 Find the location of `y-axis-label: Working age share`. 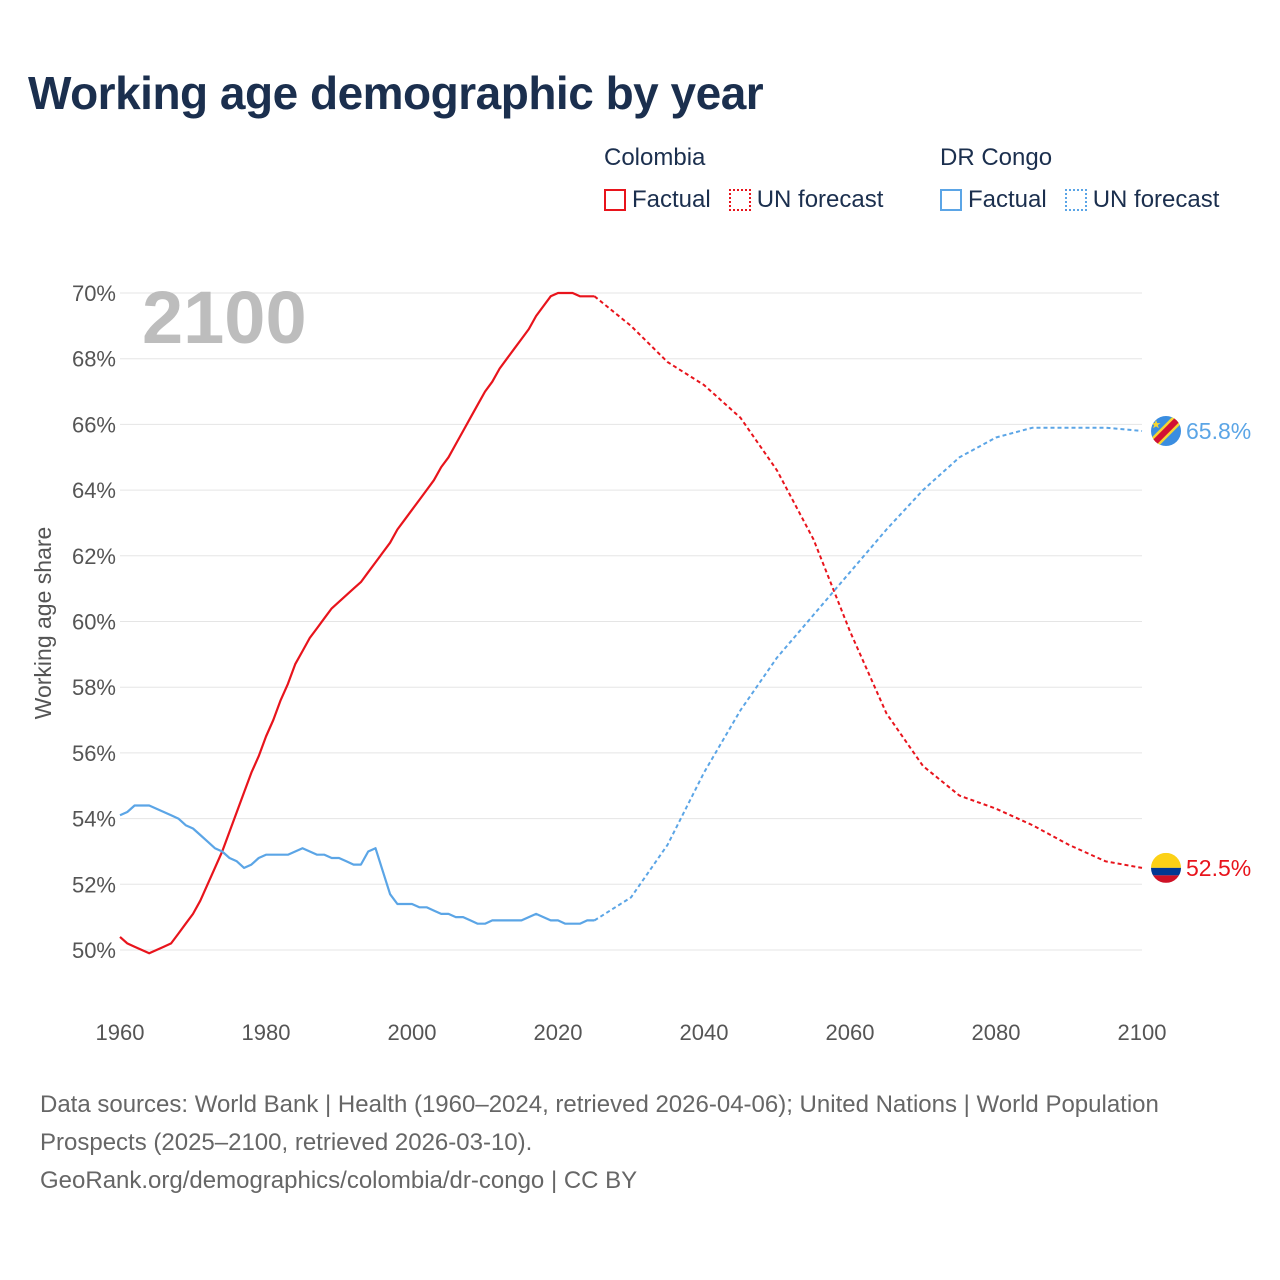

y-axis-label: Working age share is located at coordinates (43, 623).